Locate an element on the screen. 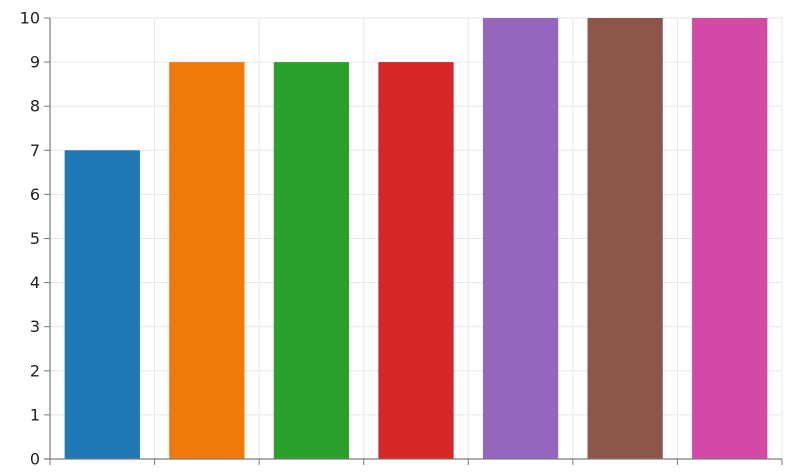 The width and height of the screenshot is (790, 472). y-tick-label-7: 7 is located at coordinates (35, 150).